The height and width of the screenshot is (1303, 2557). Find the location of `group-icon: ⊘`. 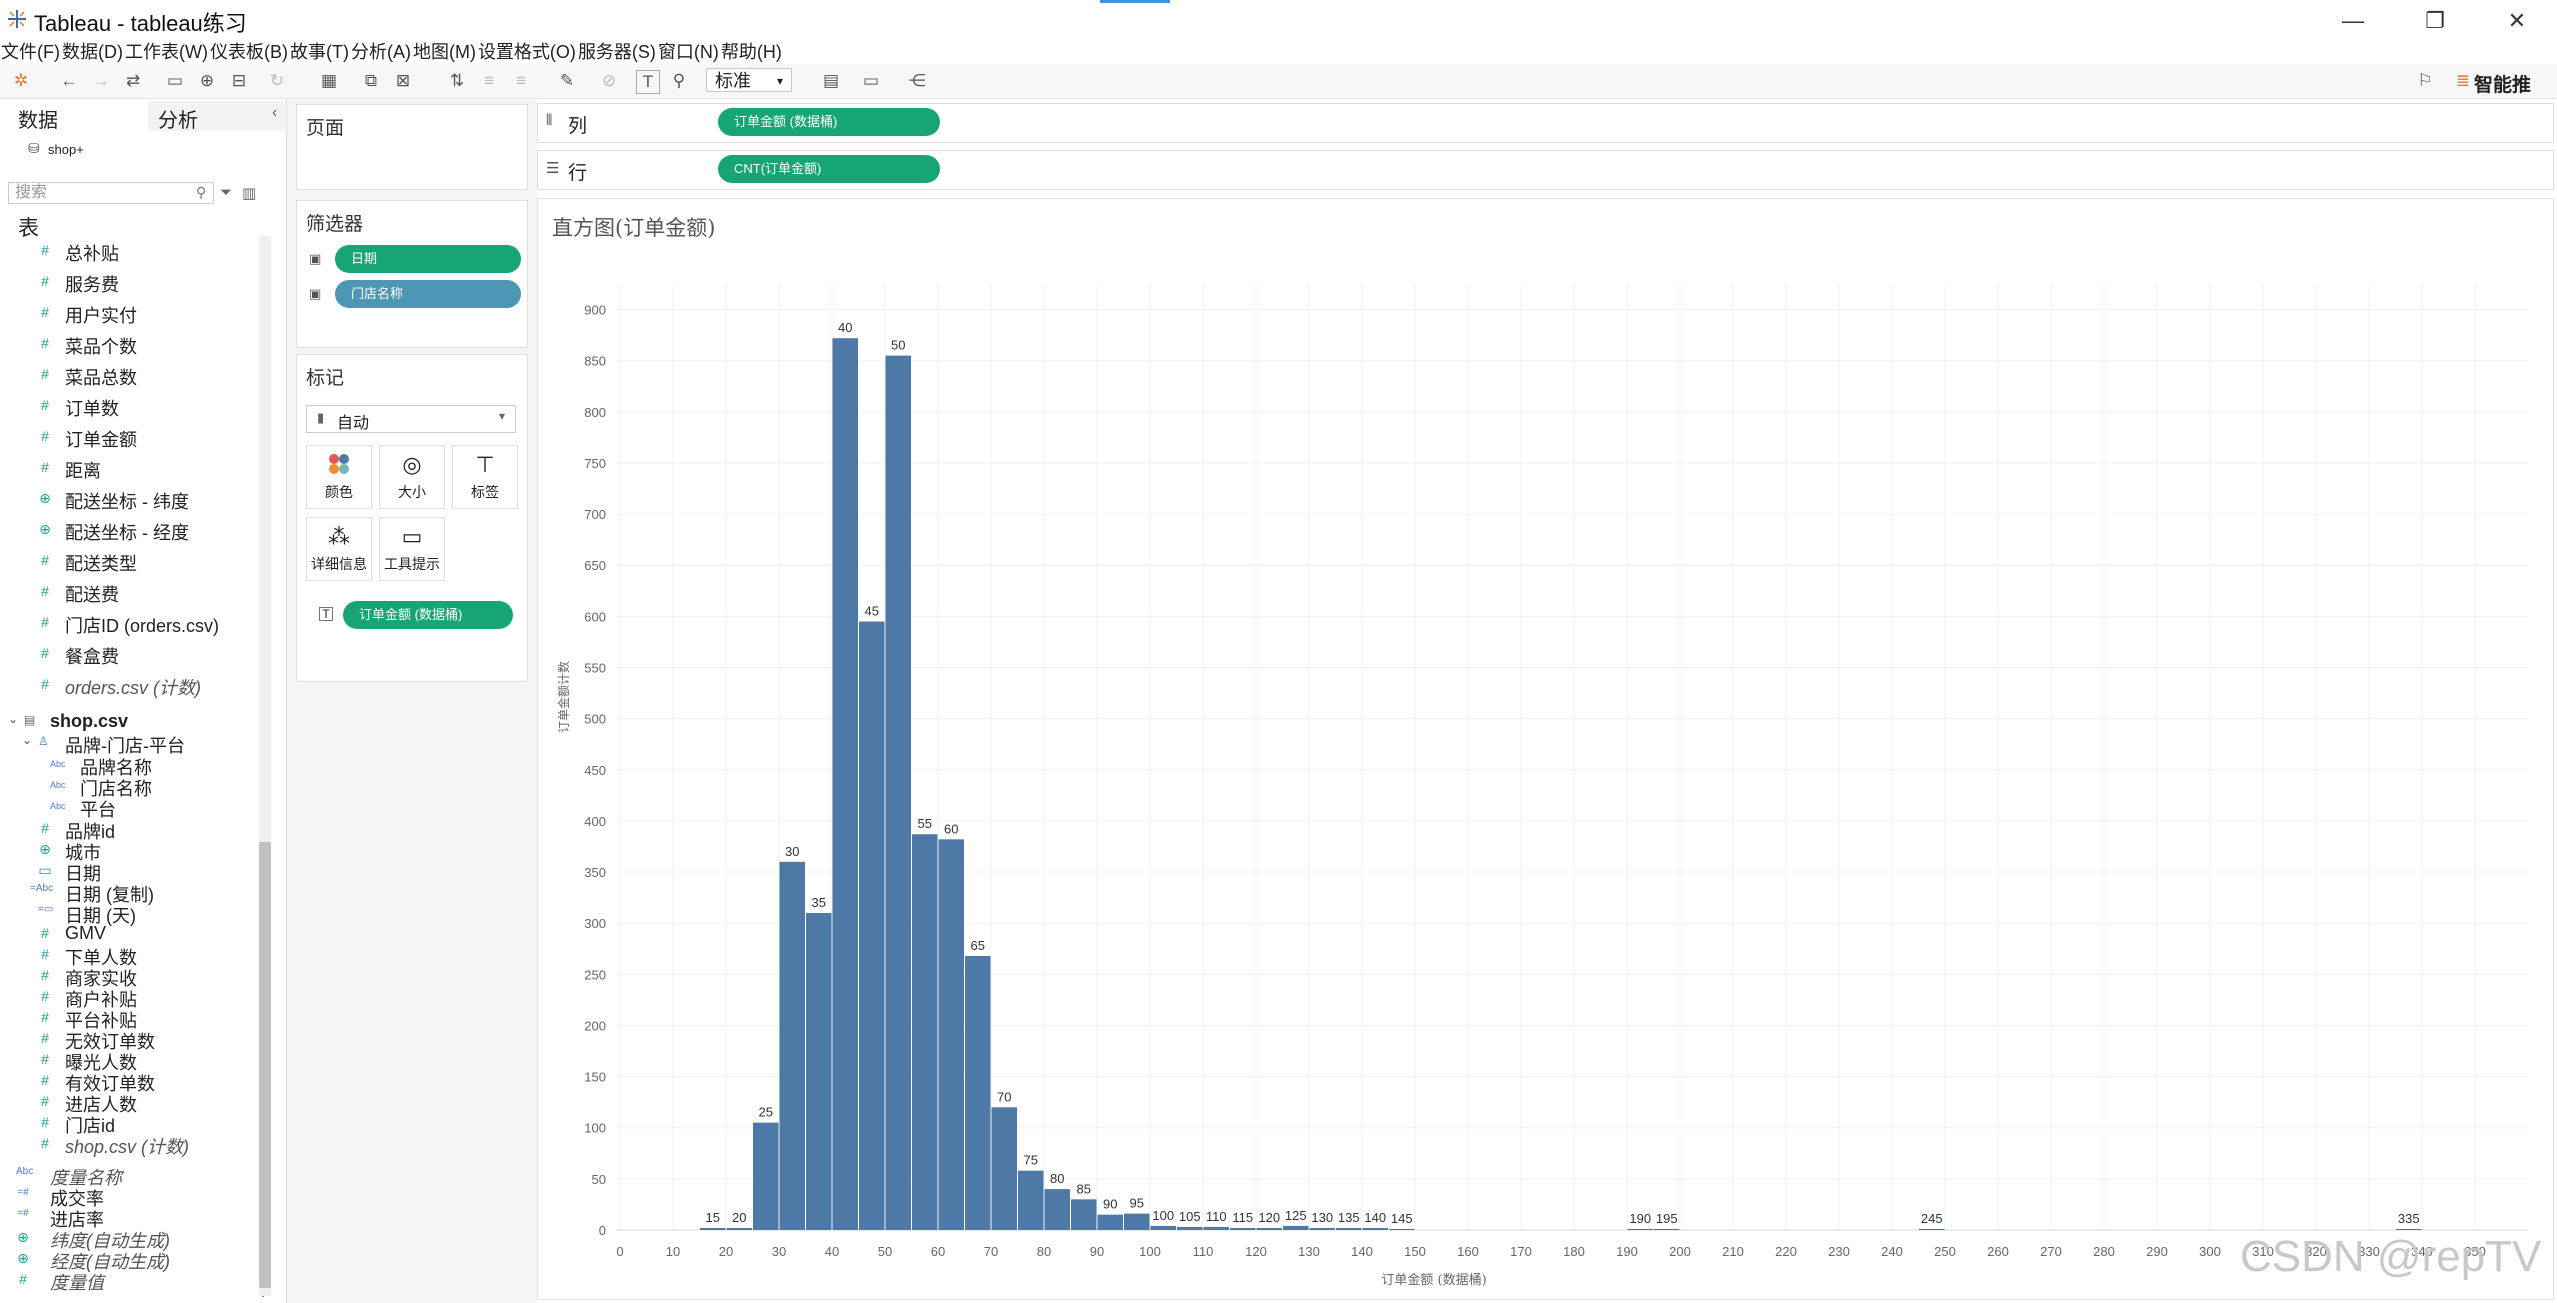

group-icon: ⊘ is located at coordinates (609, 80).